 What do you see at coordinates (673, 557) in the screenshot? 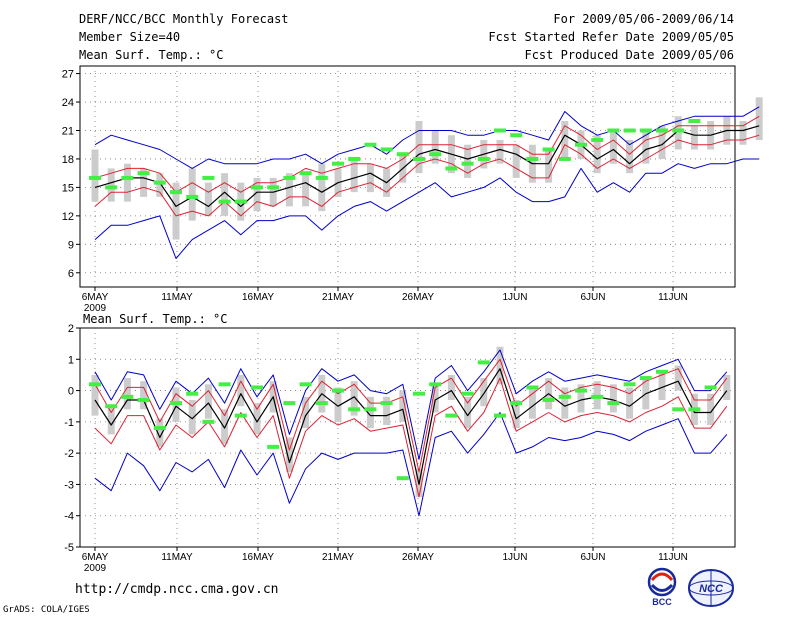
I see `panel-1-xtick-label: 11JUN` at bounding box center [673, 557].